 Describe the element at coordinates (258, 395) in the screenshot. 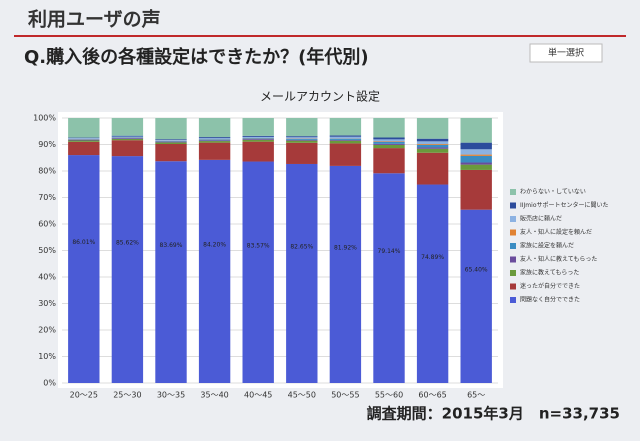

I see `x-tick-label: 40～45` at that location.